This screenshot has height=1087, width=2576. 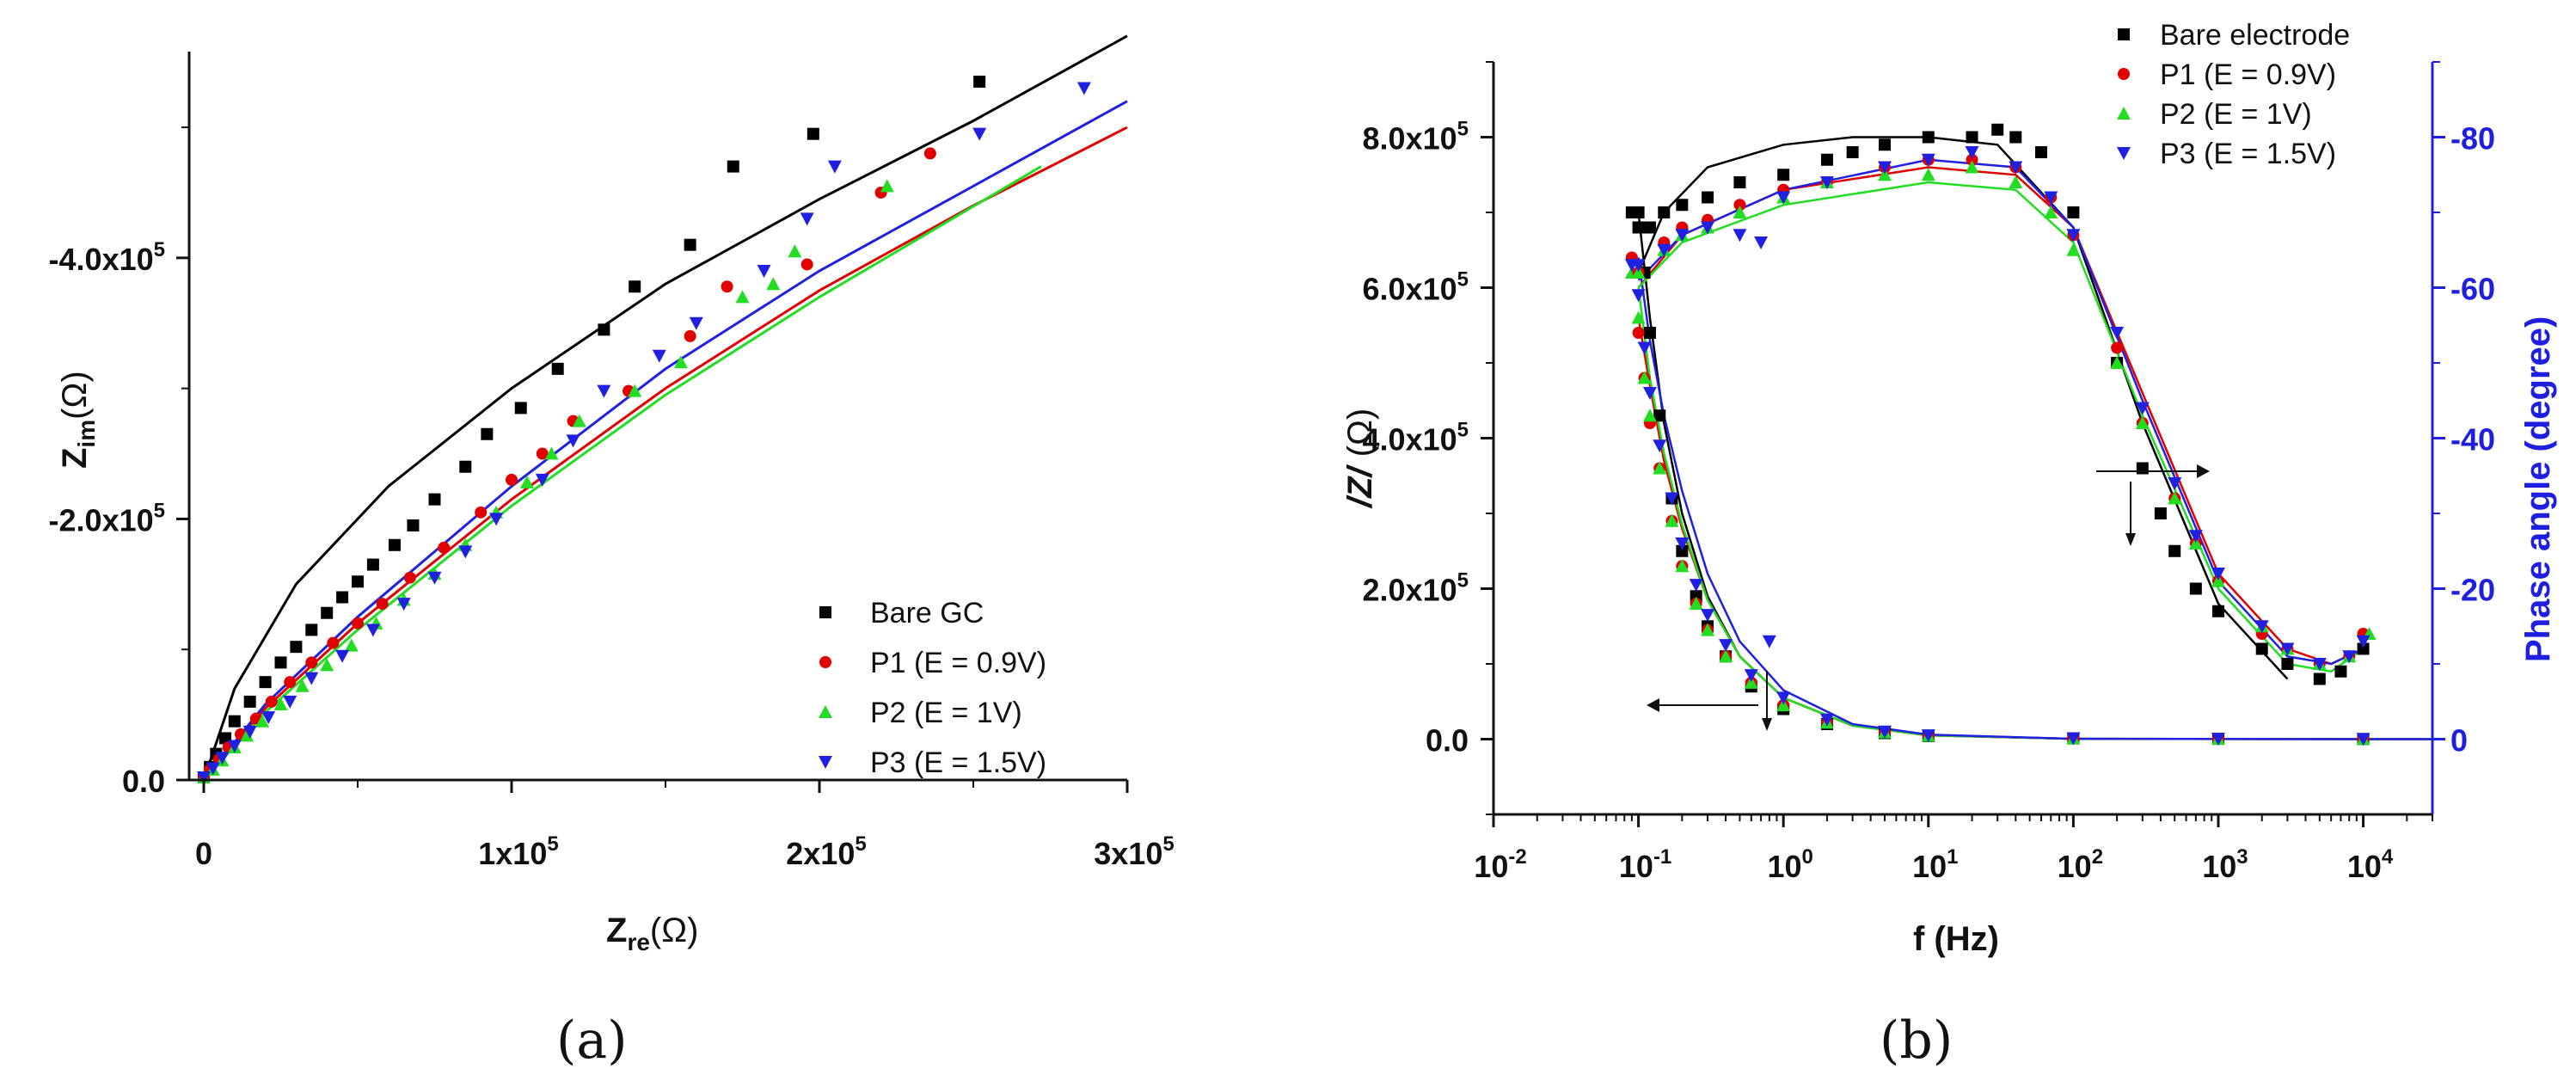 What do you see at coordinates (1935, 865) in the screenshot?
I see `b-x-tick-label-3: 10¹` at bounding box center [1935, 865].